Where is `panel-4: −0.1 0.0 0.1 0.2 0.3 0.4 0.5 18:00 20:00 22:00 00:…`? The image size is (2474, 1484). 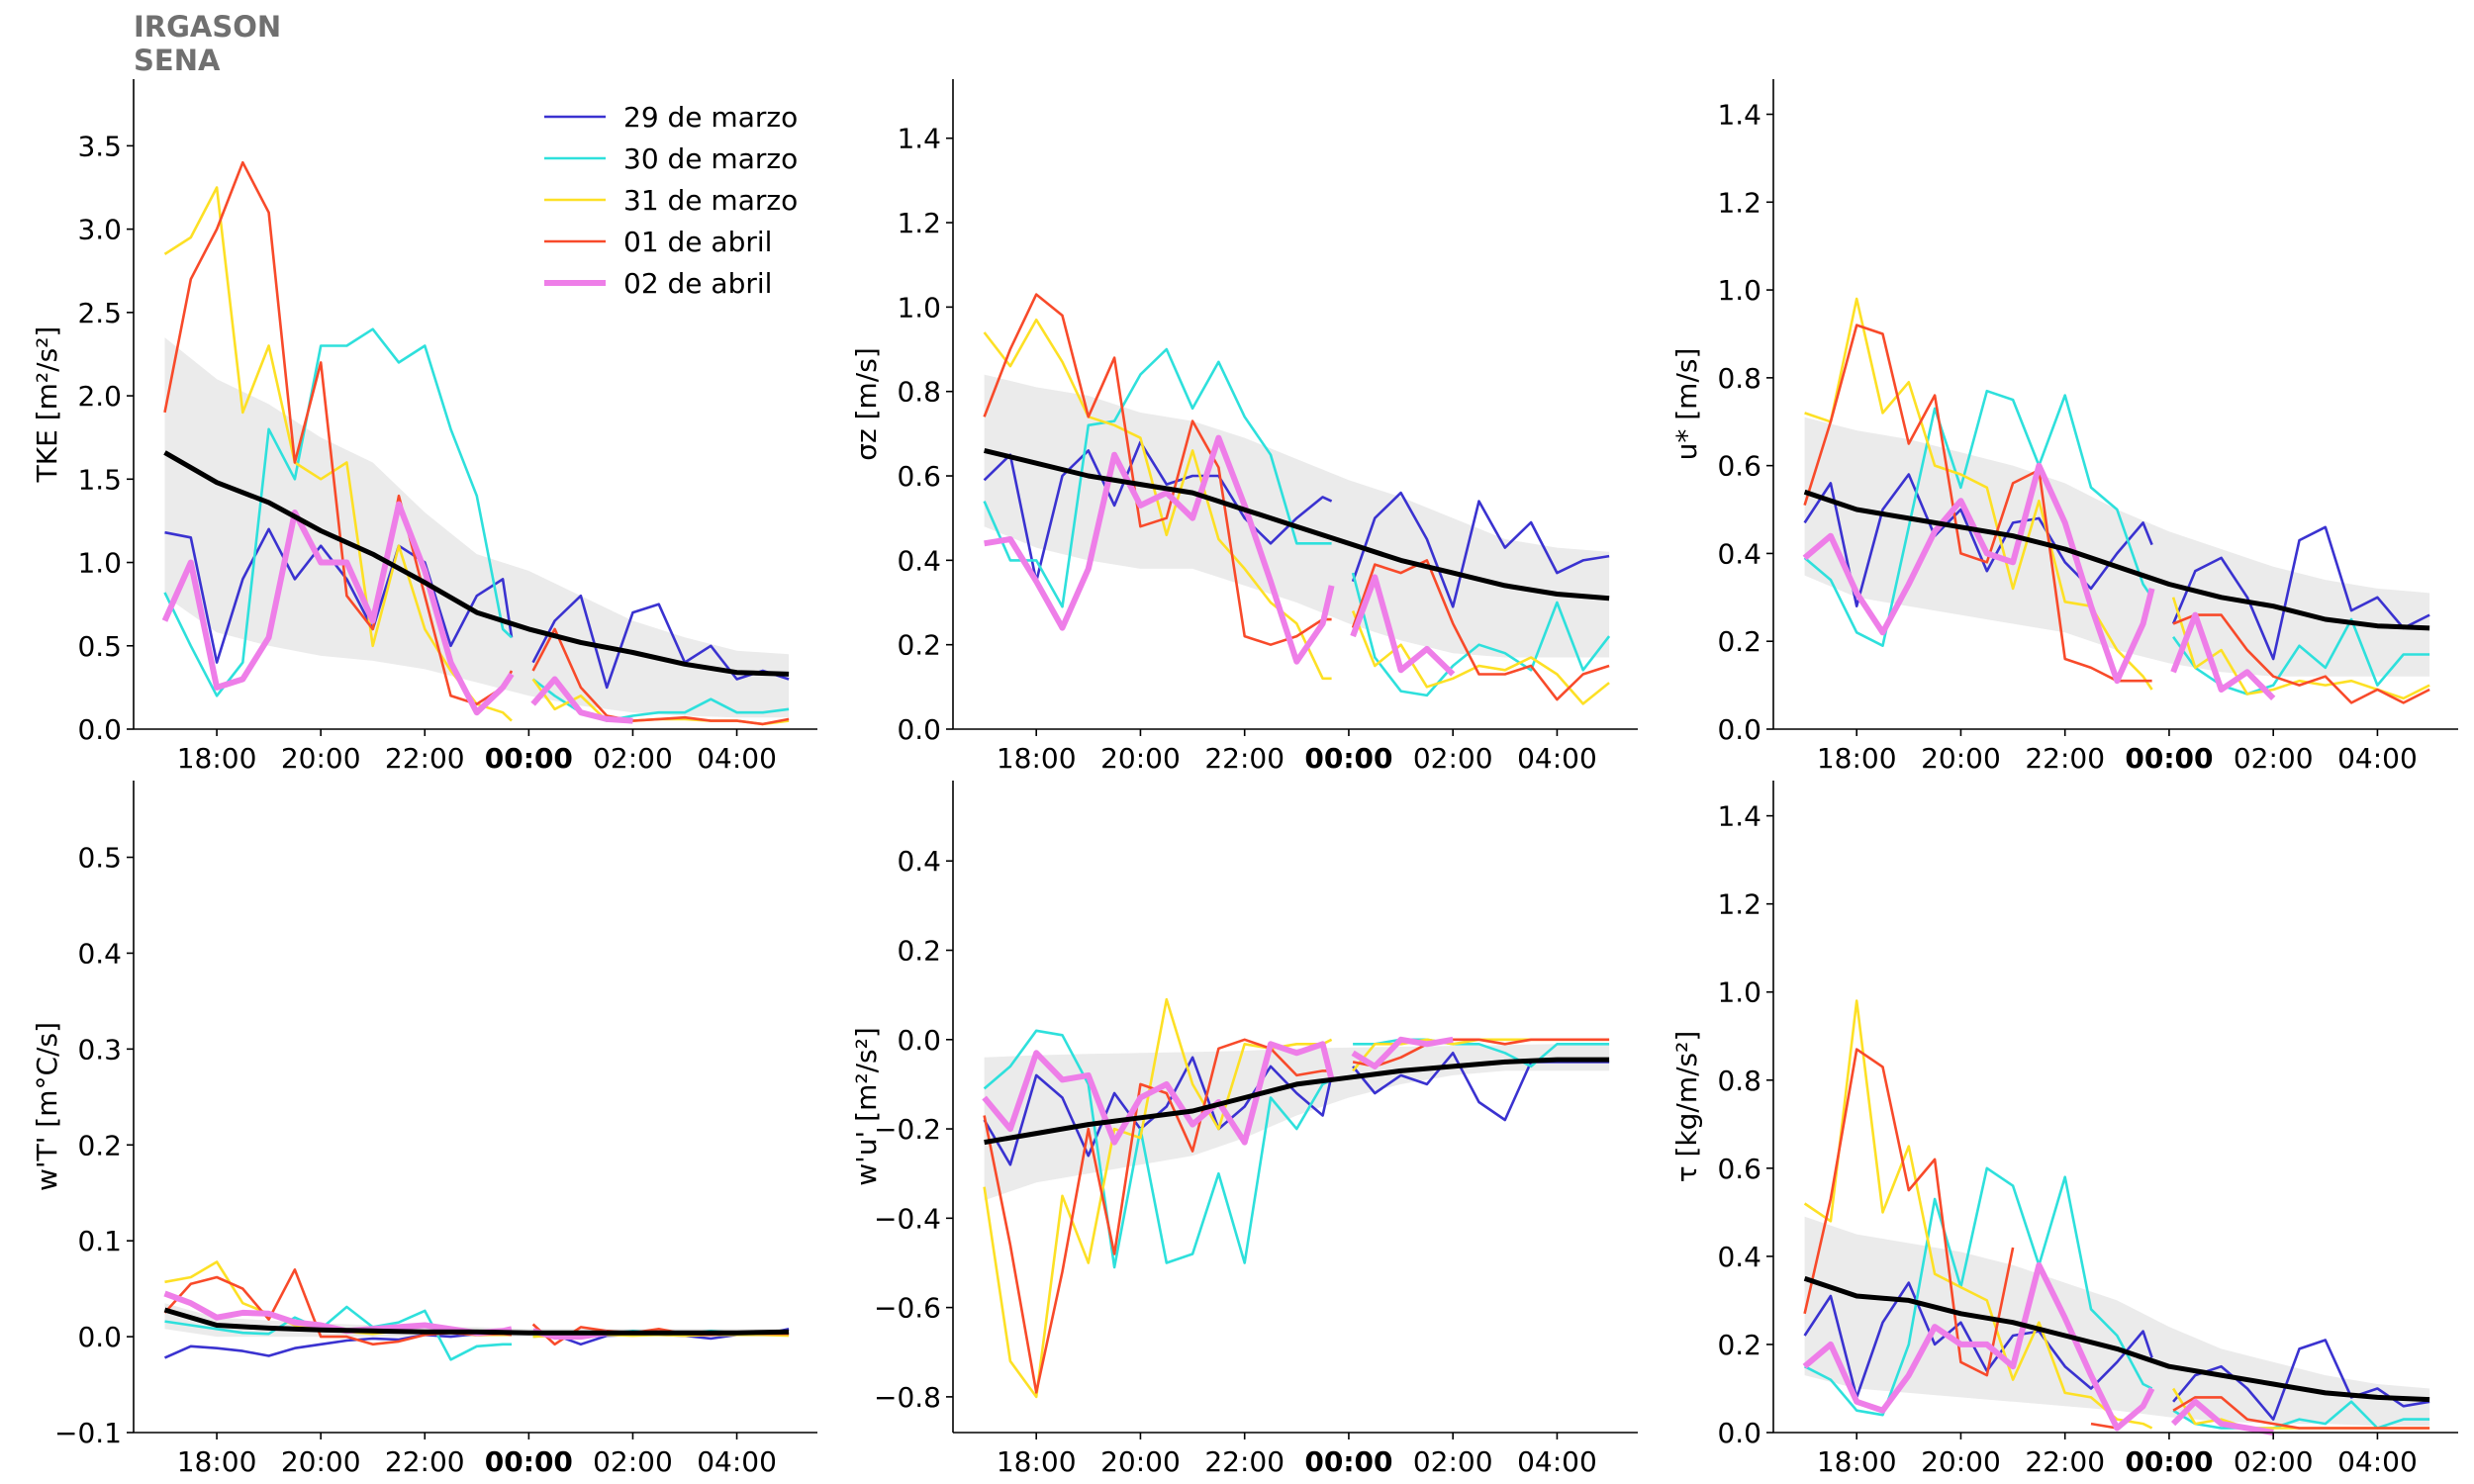
panel-4: −0.1 0.0 0.1 0.2 0.3 0.4 0.5 18:00 20:00 22:00 00:… is located at coordinates (424, 1129).